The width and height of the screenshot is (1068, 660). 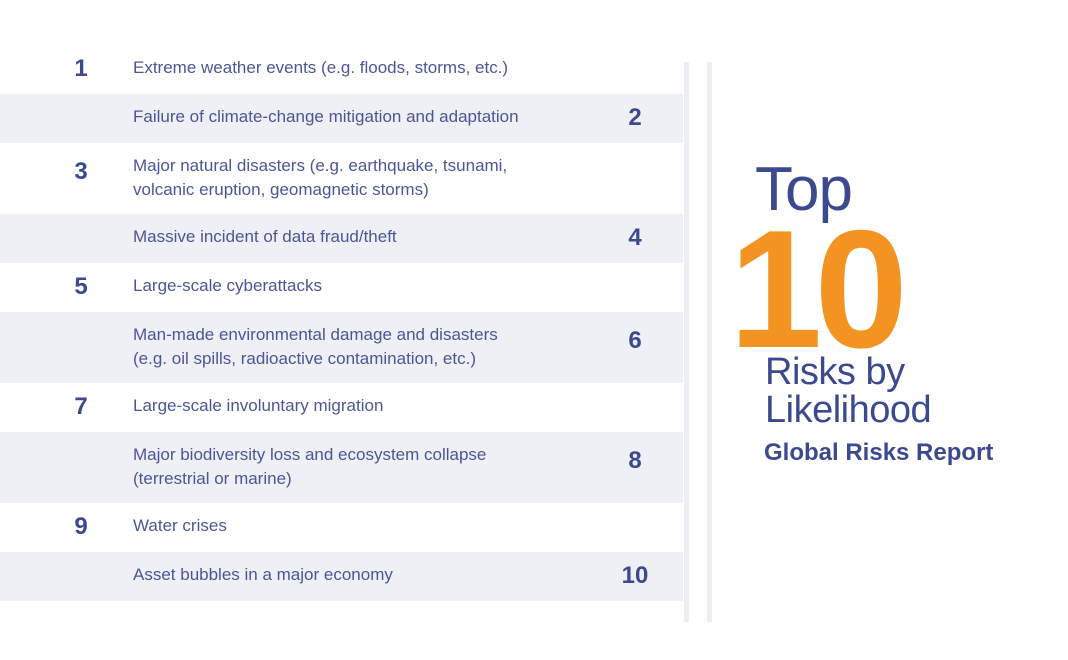 I want to click on report-name: Global Risks Report, so click(x=879, y=452).